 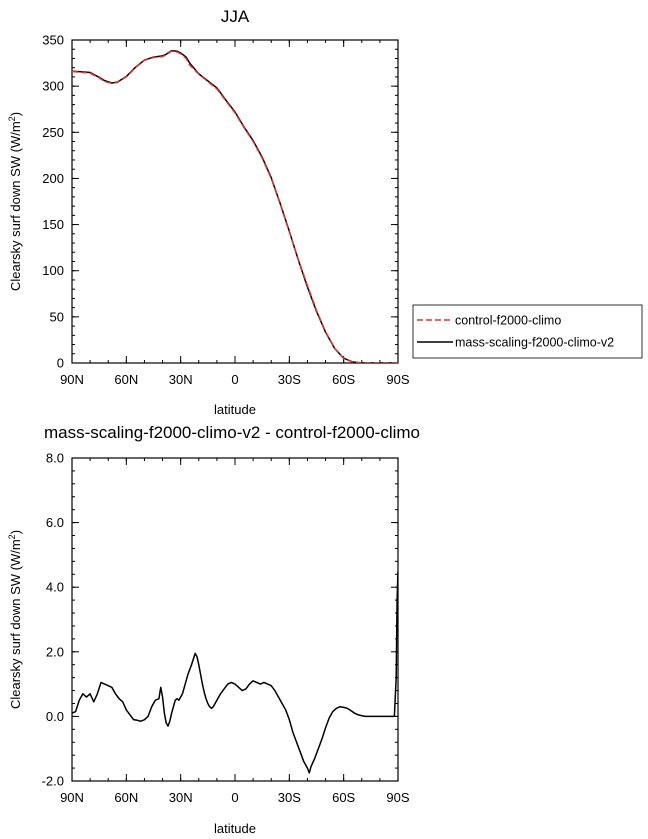 What do you see at coordinates (55, 522) in the screenshot?
I see `y-tick-label: 6.0` at bounding box center [55, 522].